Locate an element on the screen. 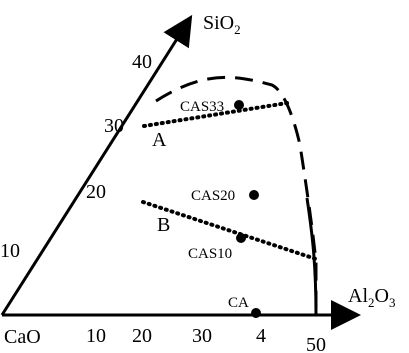 This screenshot has height=353, width=409. dotted-line-b is located at coordinates (231, 231).